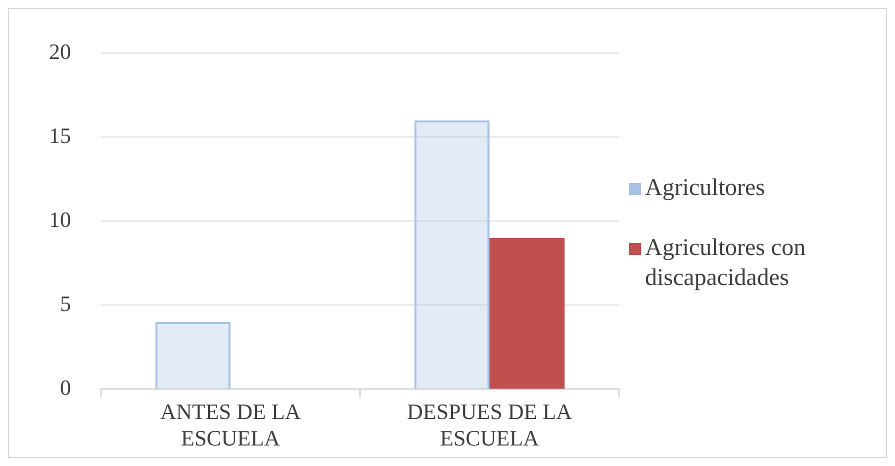 This screenshot has height=466, width=895. What do you see at coordinates (65, 387) in the screenshot?
I see `y-tick-label: 0` at bounding box center [65, 387].